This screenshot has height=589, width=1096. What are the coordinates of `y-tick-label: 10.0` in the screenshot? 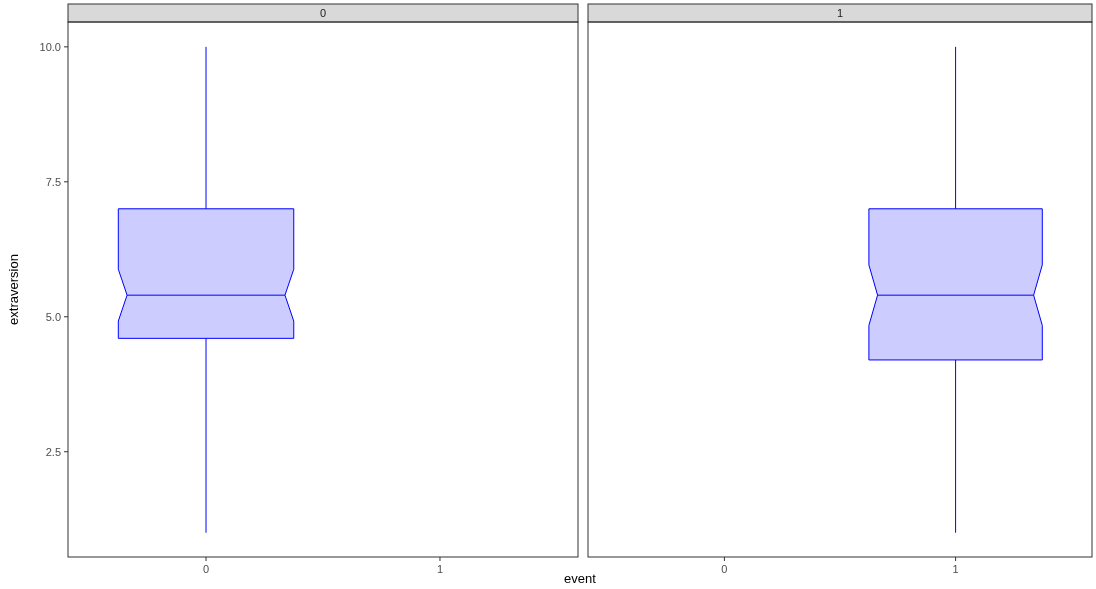 It's located at (50, 46).